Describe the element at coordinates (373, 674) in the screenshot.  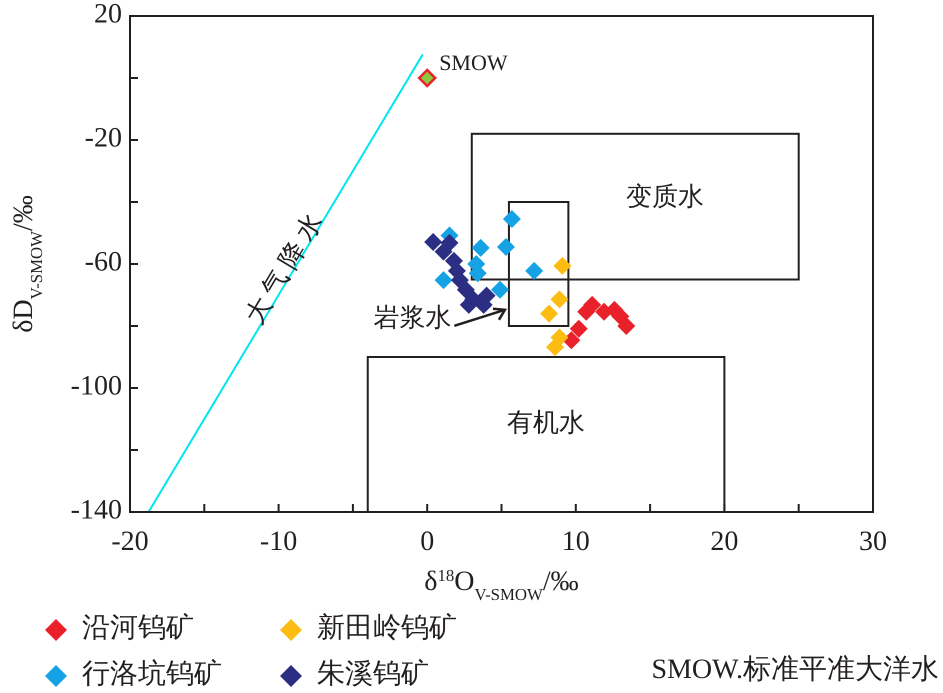
I see `legend-label: 朱溪钨矿` at that location.